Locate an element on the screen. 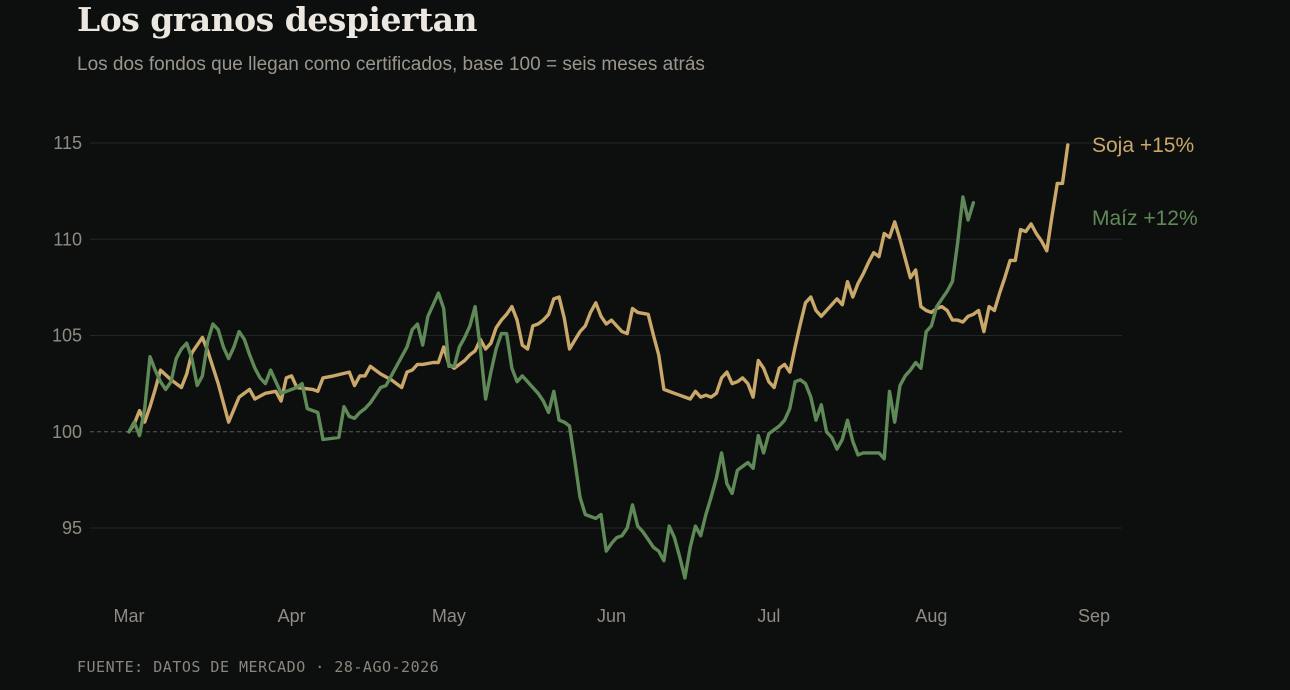 This screenshot has width=1290, height=690. y-tick-label: 110 is located at coordinates (67, 239).